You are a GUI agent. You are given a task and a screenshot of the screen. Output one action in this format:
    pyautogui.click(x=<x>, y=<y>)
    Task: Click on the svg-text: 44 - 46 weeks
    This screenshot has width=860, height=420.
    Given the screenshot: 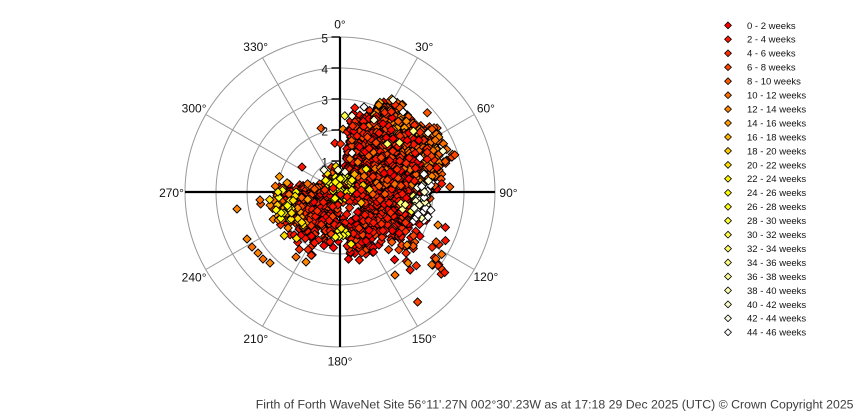 What is the action you would take?
    pyautogui.click(x=776, y=333)
    